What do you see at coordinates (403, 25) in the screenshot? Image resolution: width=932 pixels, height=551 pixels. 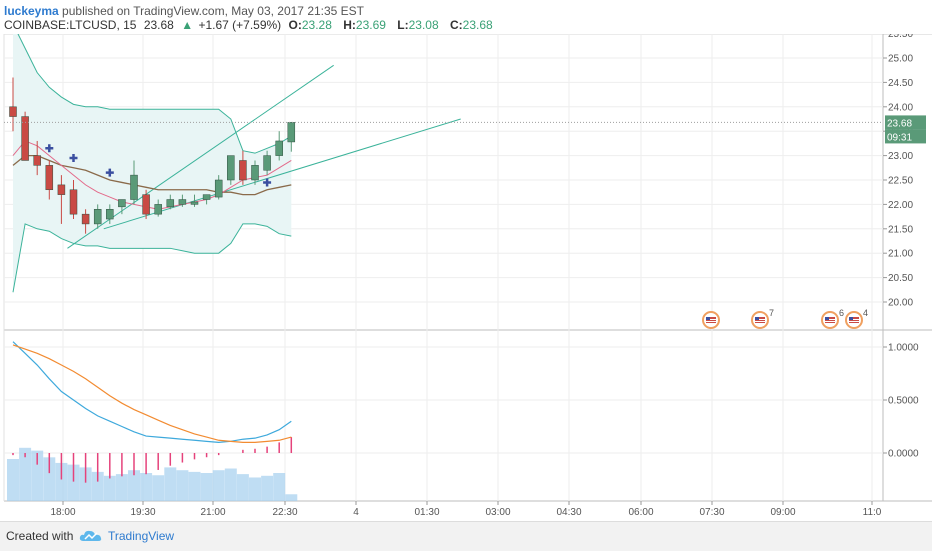 I see `ohlc-low-label: L:` at bounding box center [403, 25].